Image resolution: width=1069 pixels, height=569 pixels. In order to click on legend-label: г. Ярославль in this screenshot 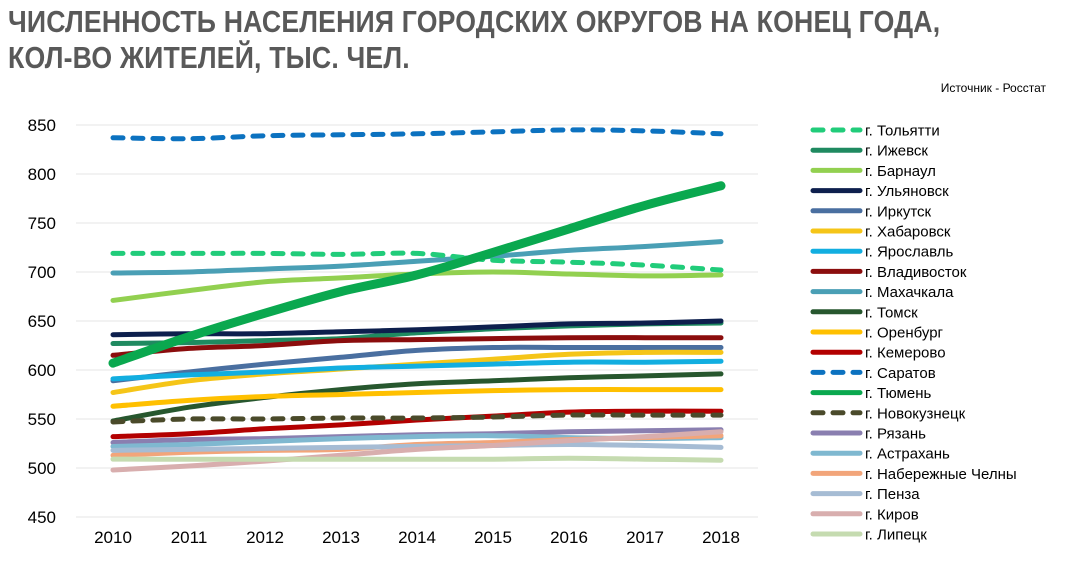, I will do `click(909, 252)`.